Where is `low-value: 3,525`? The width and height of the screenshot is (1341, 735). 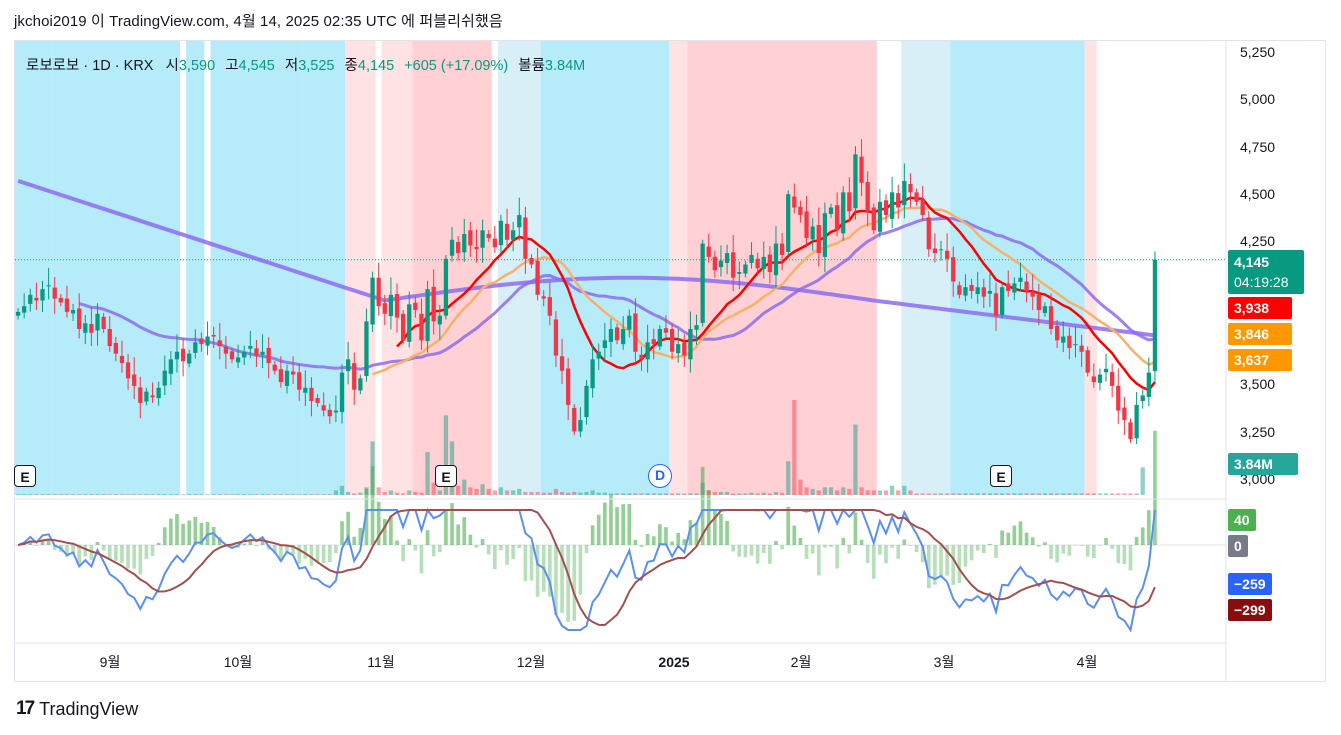 low-value: 3,525 is located at coordinates (316, 66).